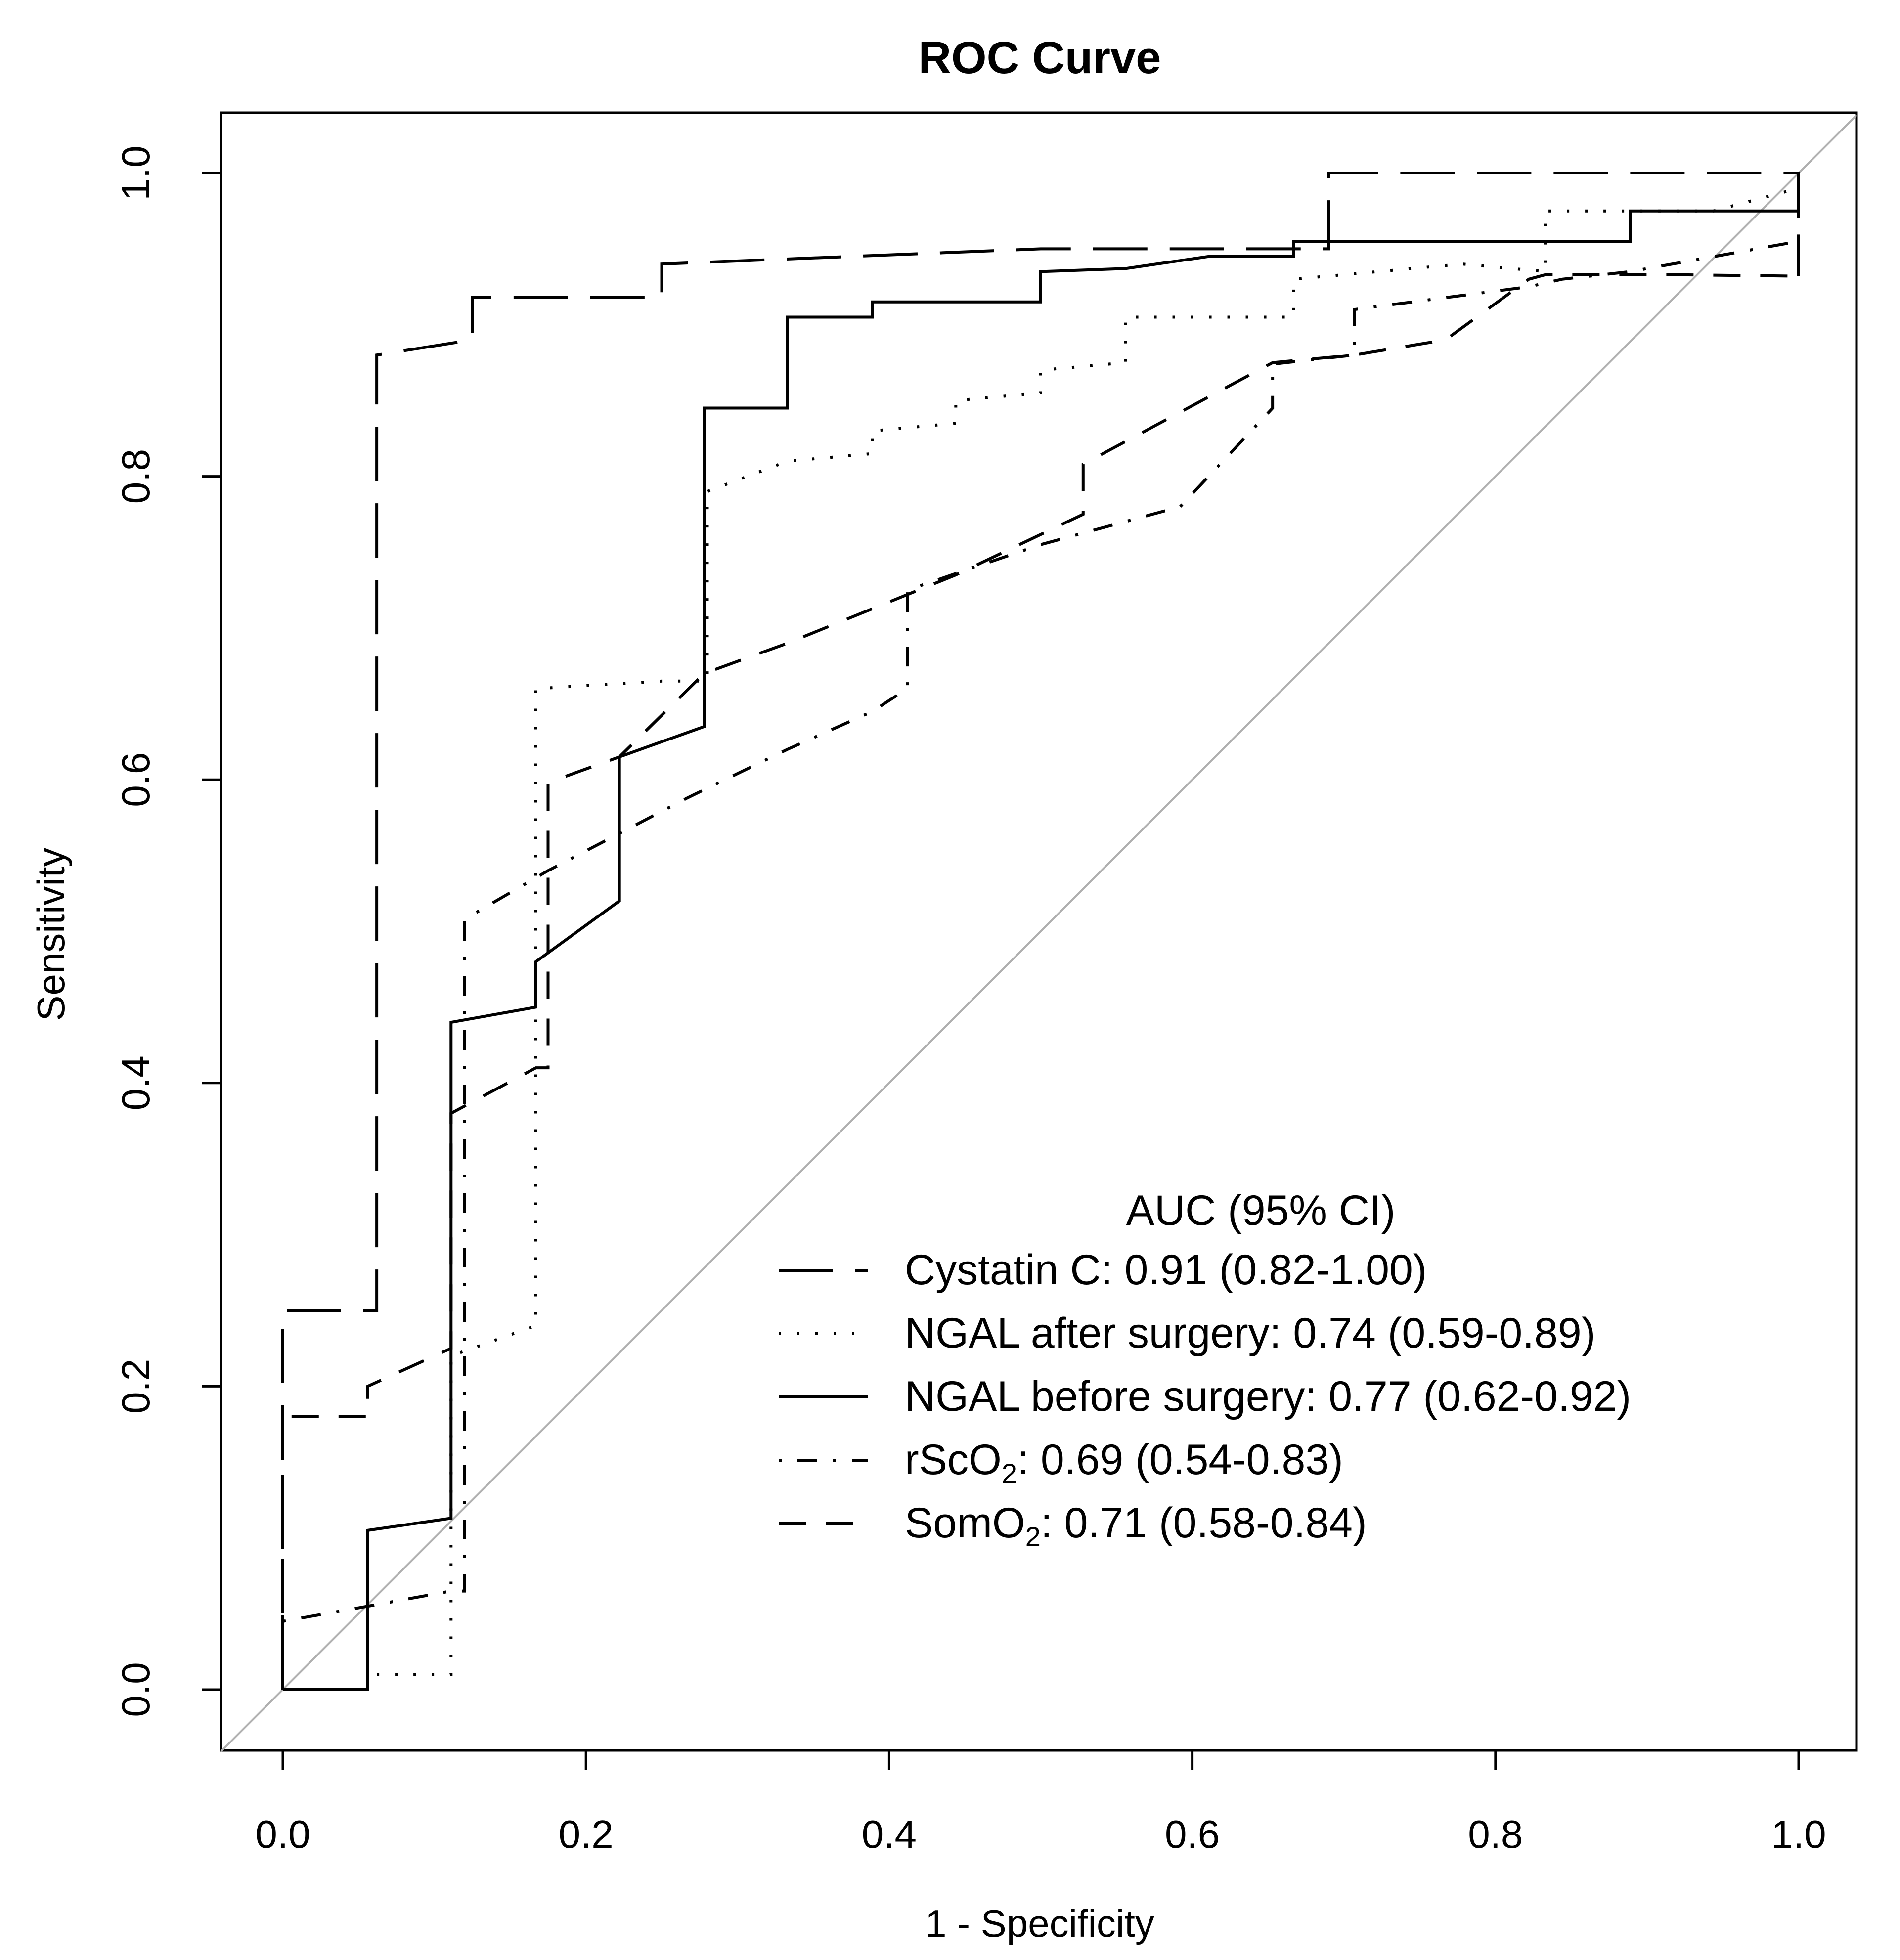 Image resolution: width=1900 pixels, height=1960 pixels. Describe the element at coordinates (136, 1690) in the screenshot. I see `y-tick-label: 0.0` at that location.